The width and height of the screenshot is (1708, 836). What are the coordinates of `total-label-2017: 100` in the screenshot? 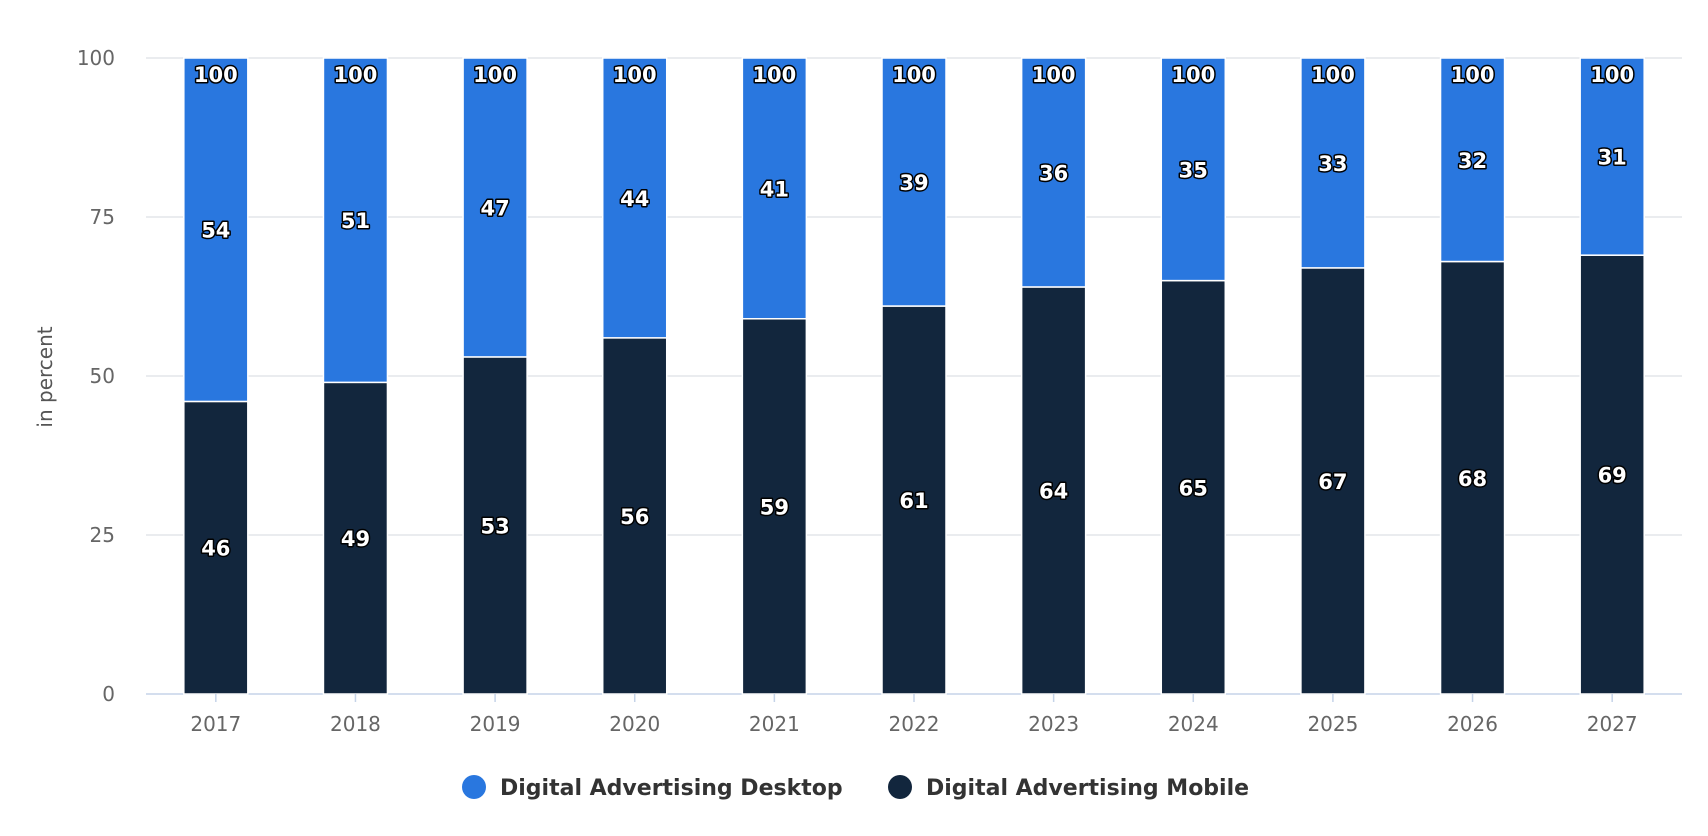 It's located at (216, 75).